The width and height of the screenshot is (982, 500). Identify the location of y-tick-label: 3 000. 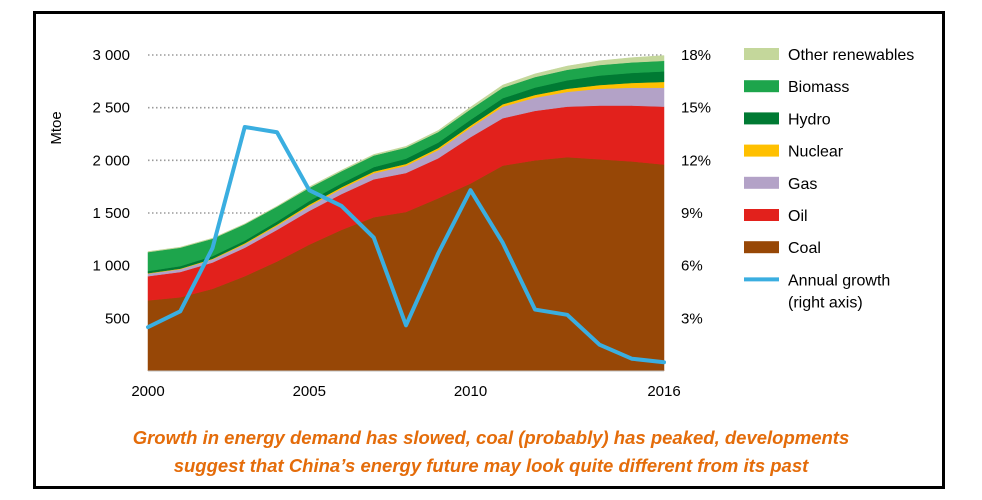
(111, 55).